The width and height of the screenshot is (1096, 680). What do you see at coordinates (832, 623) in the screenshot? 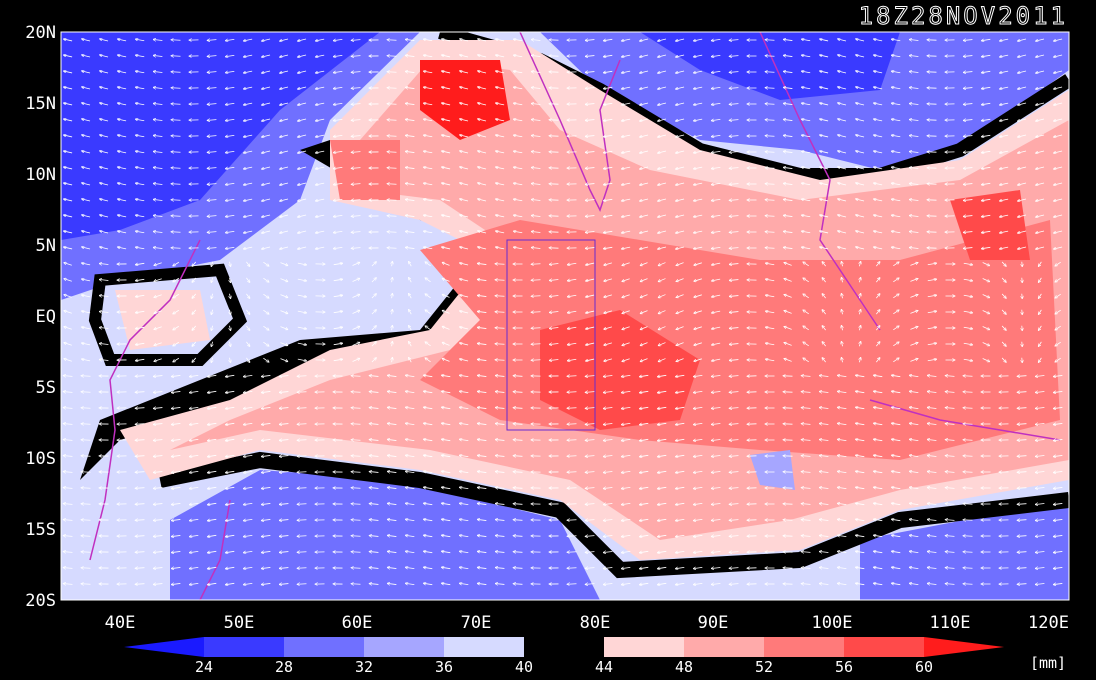
I see `lon-label: 100E` at bounding box center [832, 623].